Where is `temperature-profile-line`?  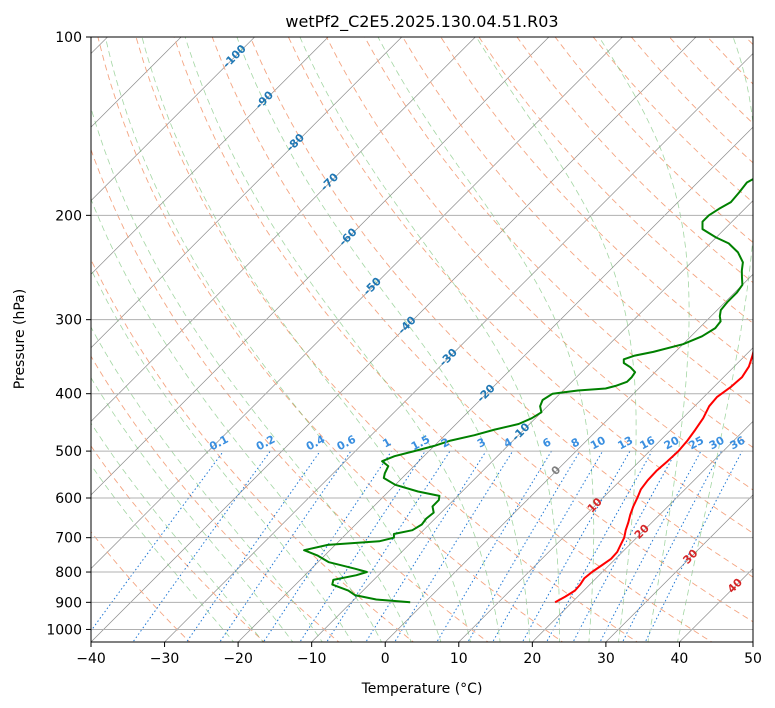
temperature-profile-line is located at coordinates (653, 476).